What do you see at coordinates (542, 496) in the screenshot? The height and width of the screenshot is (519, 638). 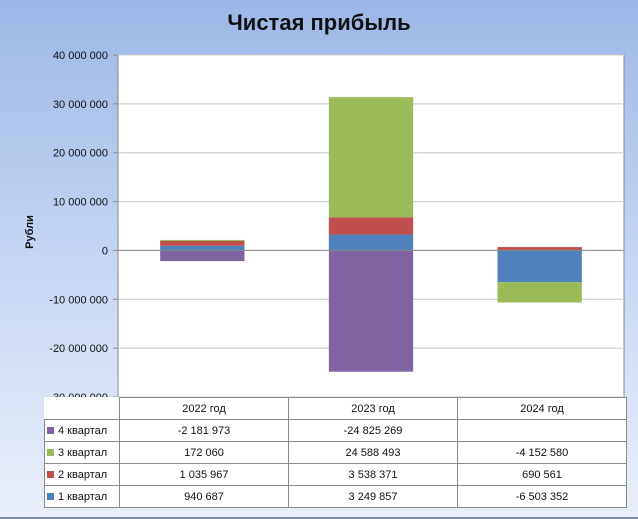 I see `data-label: -6 503 352` at bounding box center [542, 496].